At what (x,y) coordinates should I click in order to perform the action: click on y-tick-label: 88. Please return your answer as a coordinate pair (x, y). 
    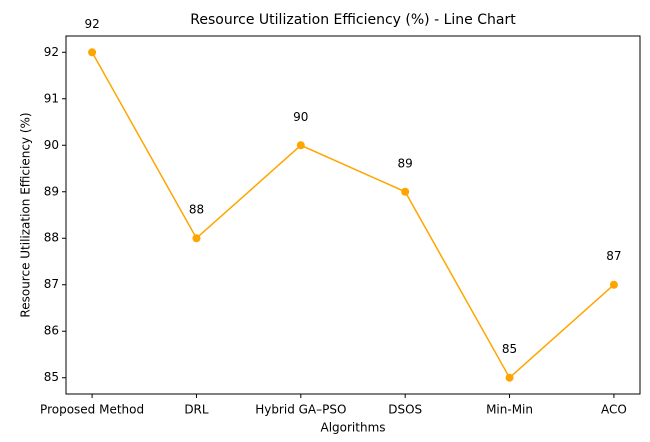
    Looking at the image, I should click on (51, 238).